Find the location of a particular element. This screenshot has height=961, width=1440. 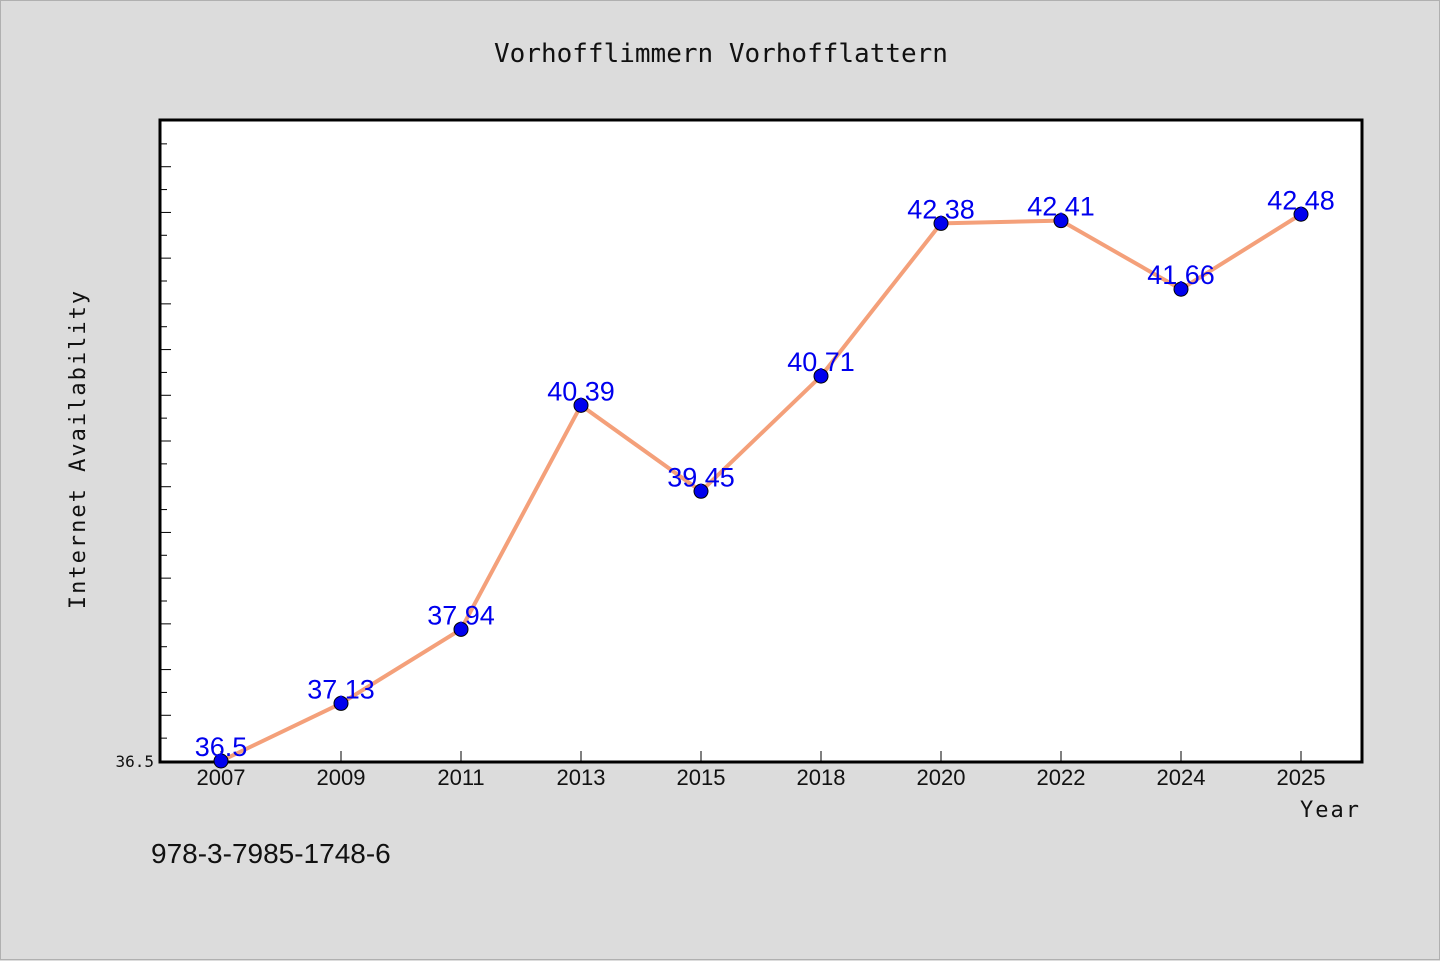

data-label: 39.45 is located at coordinates (701, 477).